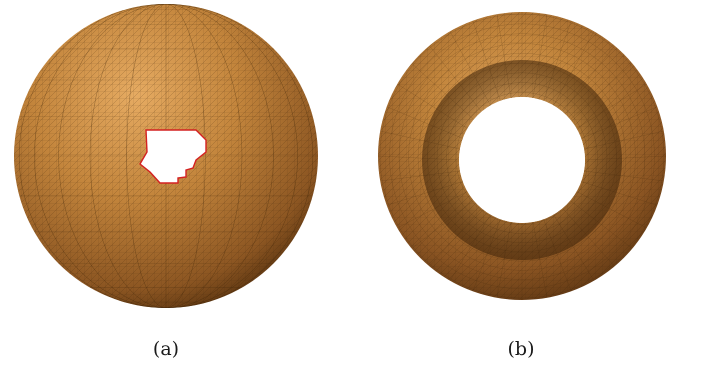 This screenshot has height=377, width=704. I want to click on torus-hole, so click(522, 160).